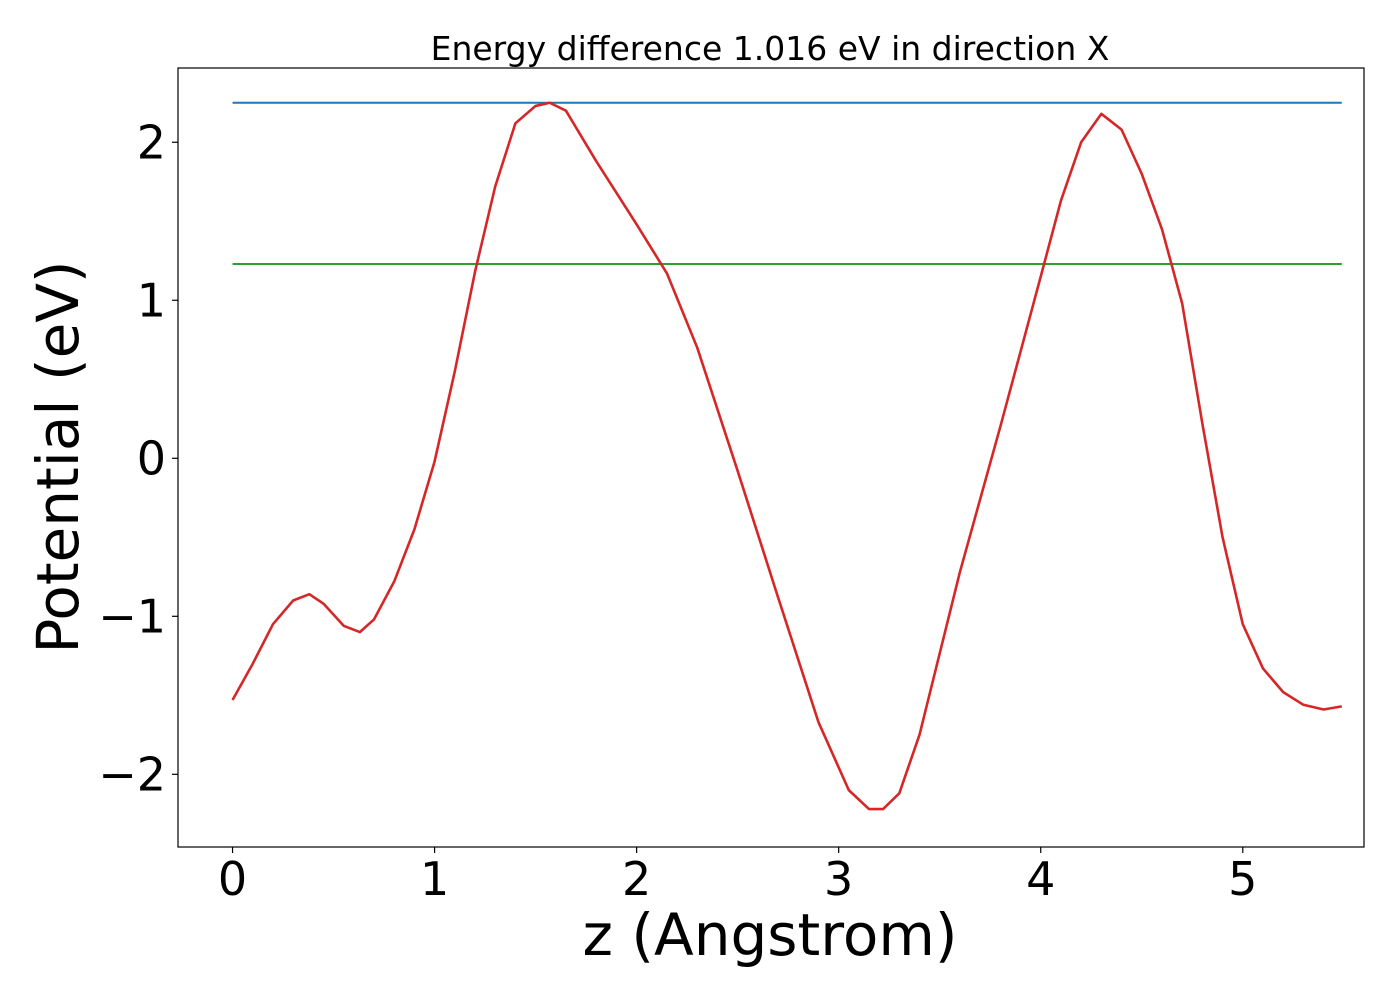 The width and height of the screenshot is (1400, 1000). I want to click on x-tick-label: 5, so click(1242, 879).